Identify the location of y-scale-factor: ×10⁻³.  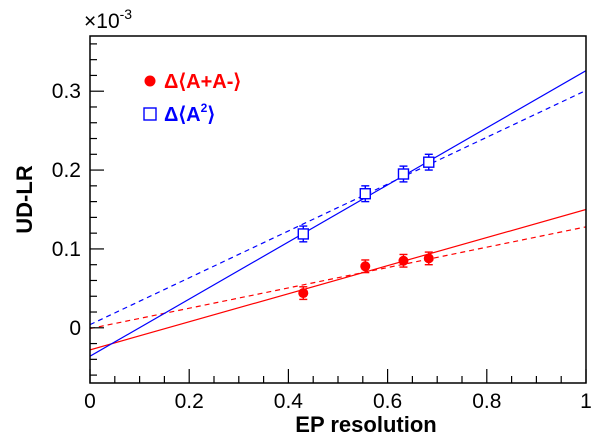
(108, 19).